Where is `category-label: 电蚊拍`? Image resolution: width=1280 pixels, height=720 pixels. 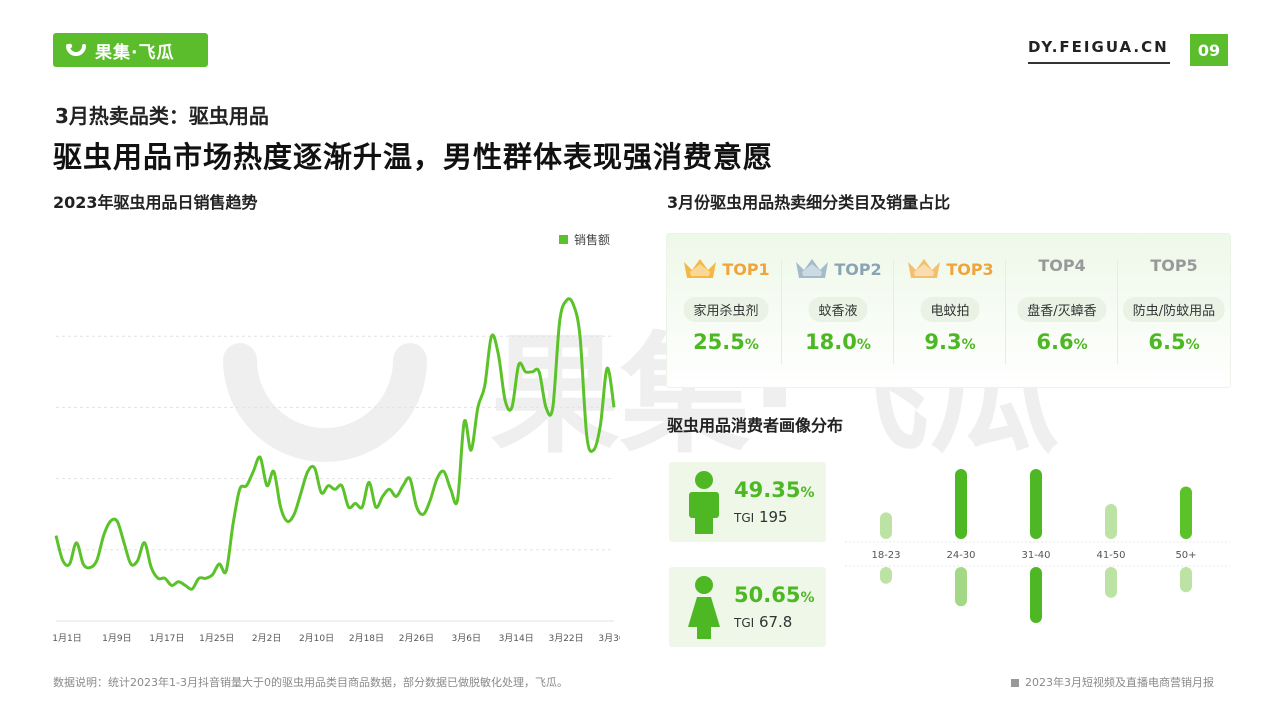 category-label: 电蚊拍 is located at coordinates (950, 309).